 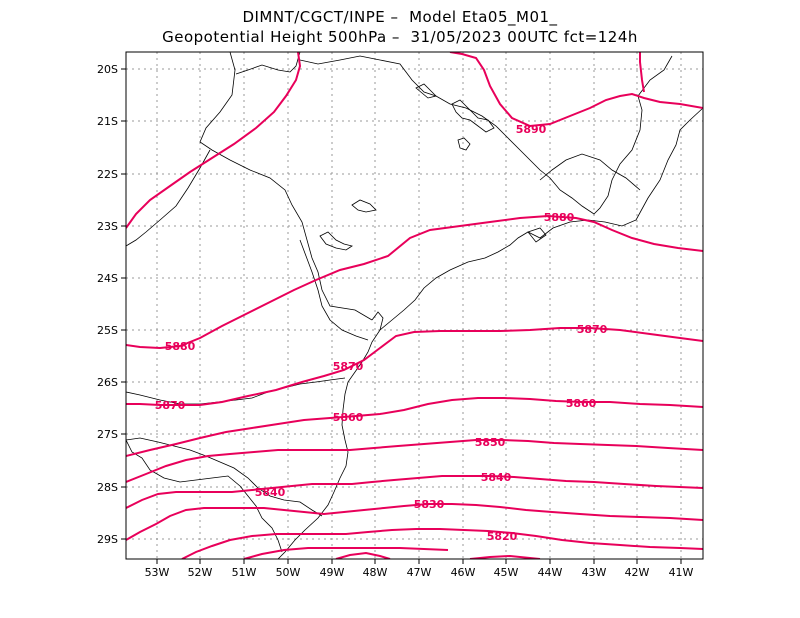 I want to click on y-tick-label: 24S, so click(x=107, y=278).